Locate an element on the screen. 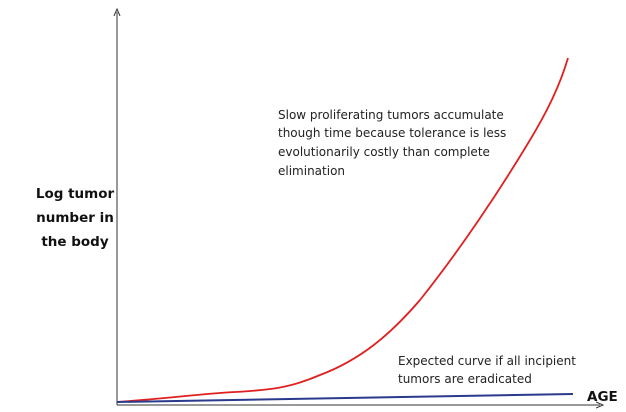 Image resolution: width=626 pixels, height=412 pixels. y-label-line: Log tumor is located at coordinates (75, 194).